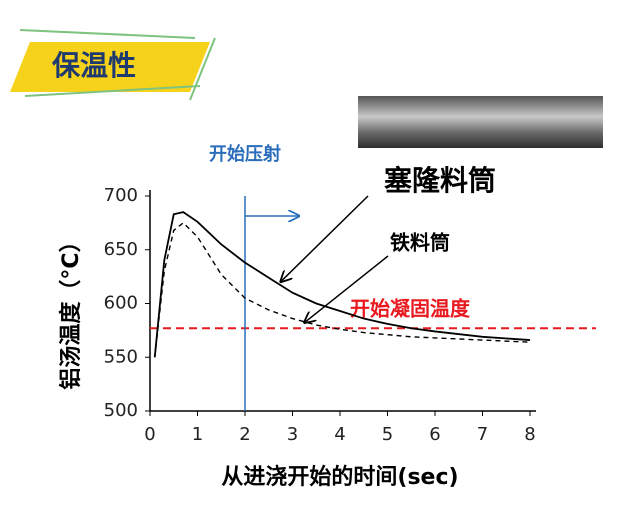 This screenshot has height=526, width=630. Describe the element at coordinates (482, 434) in the screenshot. I see `x-tick-label: 7` at that location.